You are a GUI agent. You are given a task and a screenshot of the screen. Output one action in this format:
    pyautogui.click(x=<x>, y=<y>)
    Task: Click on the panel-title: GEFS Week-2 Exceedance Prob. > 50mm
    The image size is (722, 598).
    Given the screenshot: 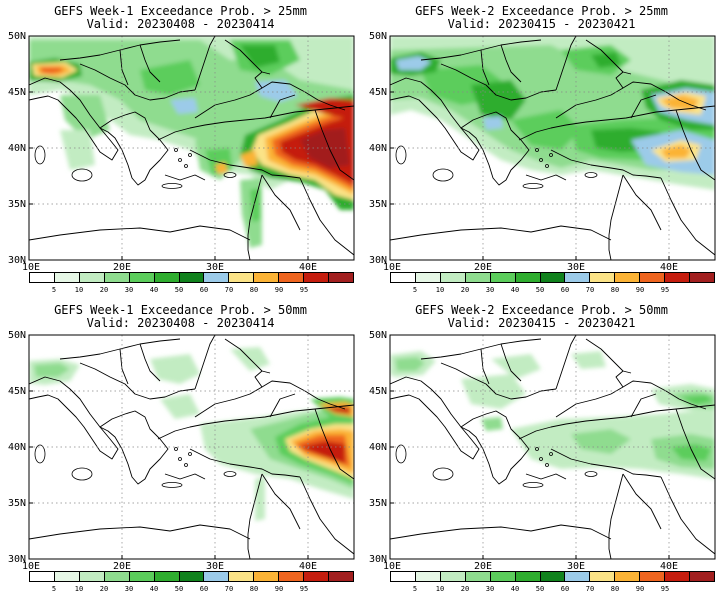 What is the action you would take?
    pyautogui.click(x=541, y=310)
    